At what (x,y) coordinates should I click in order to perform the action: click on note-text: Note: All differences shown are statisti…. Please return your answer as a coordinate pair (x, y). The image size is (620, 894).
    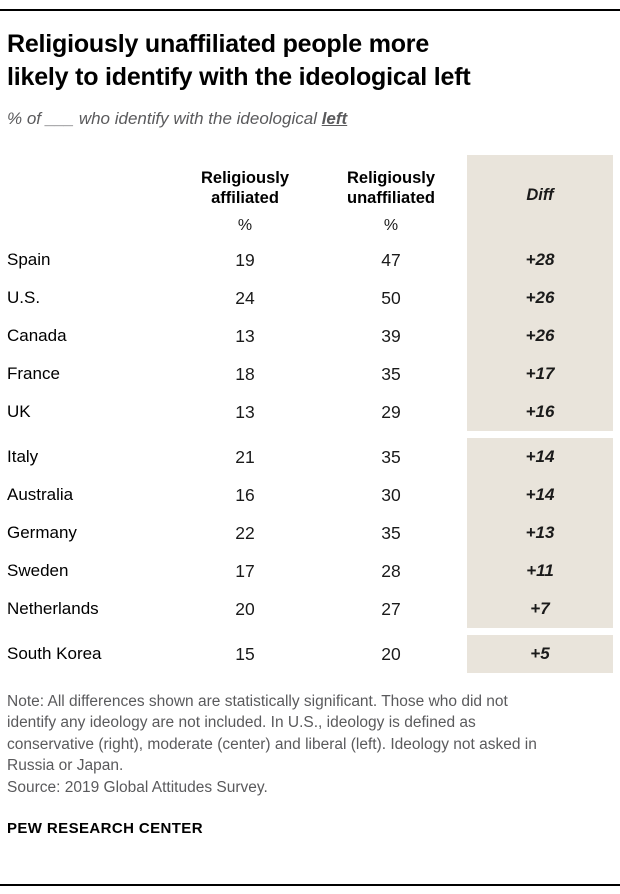
    Looking at the image, I should click on (272, 734).